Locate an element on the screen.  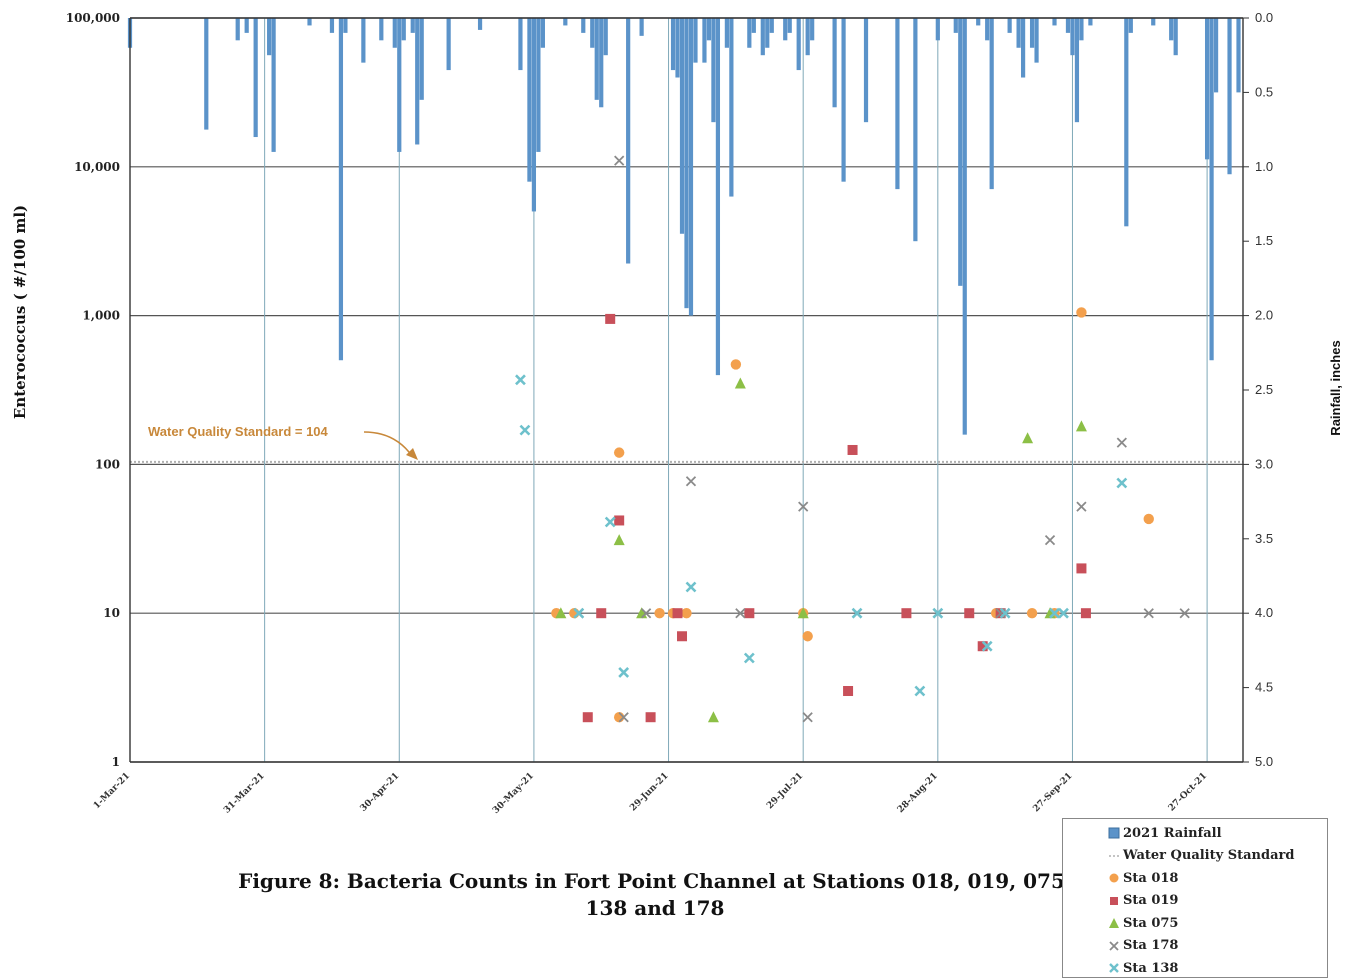
x-tick-label: 28-Aug-21 is located at coordinates (918, 793).